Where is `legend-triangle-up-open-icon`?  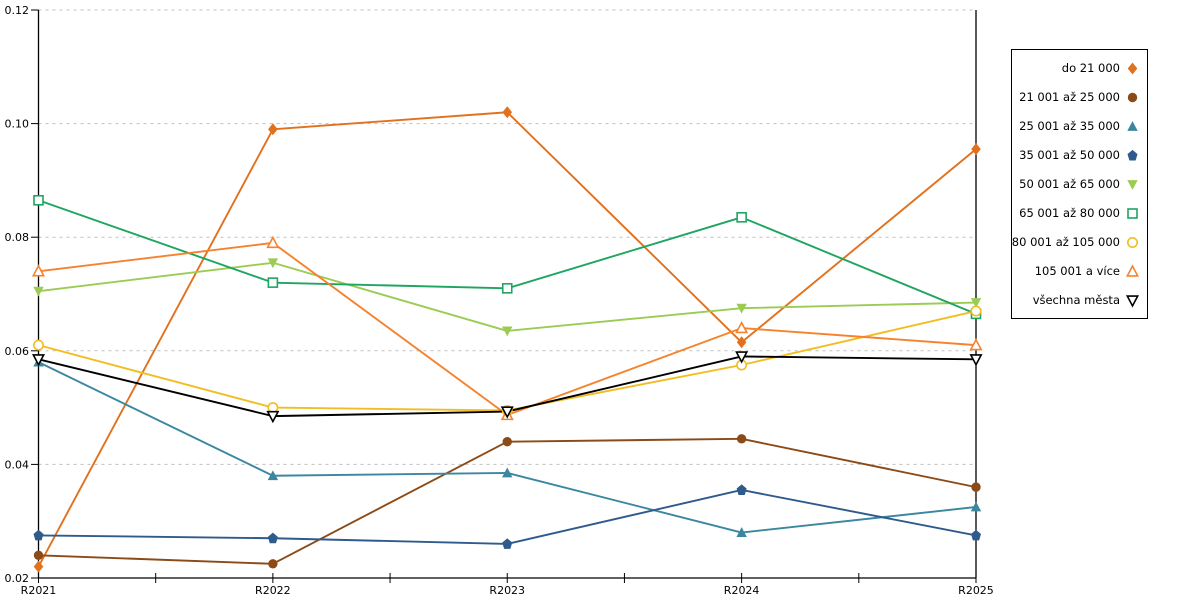
legend-triangle-up-open-icon is located at coordinates (1132, 270).